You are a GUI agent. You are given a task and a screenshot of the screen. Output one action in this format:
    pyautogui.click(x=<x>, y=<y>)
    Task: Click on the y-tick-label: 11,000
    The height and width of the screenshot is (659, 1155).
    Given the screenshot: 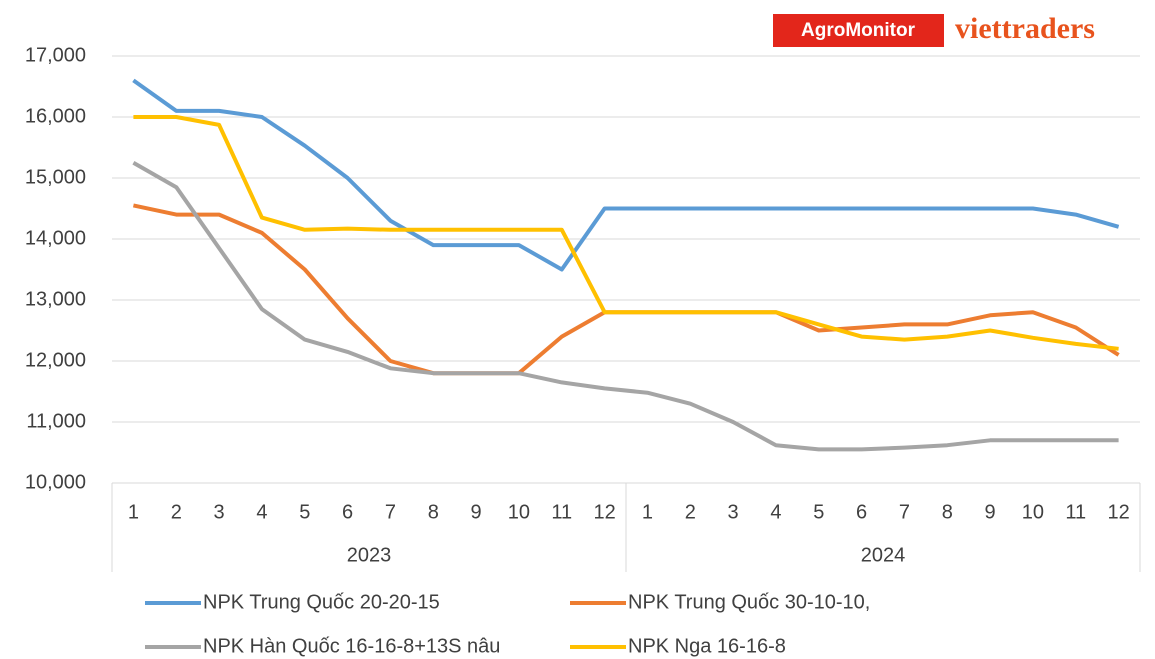 What is the action you would take?
    pyautogui.click(x=56, y=421)
    